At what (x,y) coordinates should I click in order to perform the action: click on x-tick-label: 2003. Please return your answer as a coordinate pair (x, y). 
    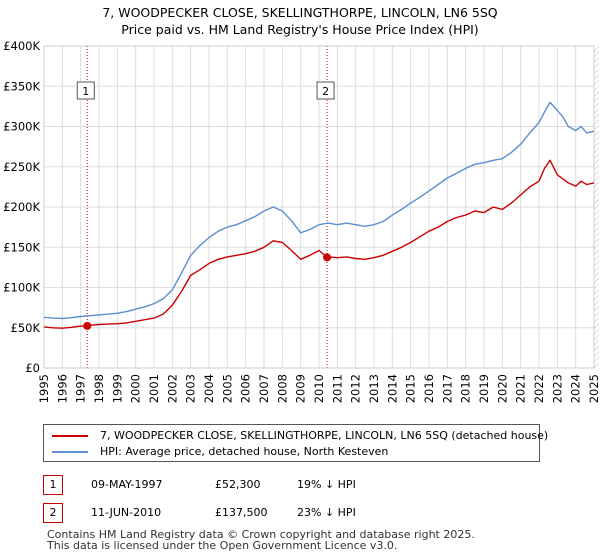
    Looking at the image, I should click on (191, 388).